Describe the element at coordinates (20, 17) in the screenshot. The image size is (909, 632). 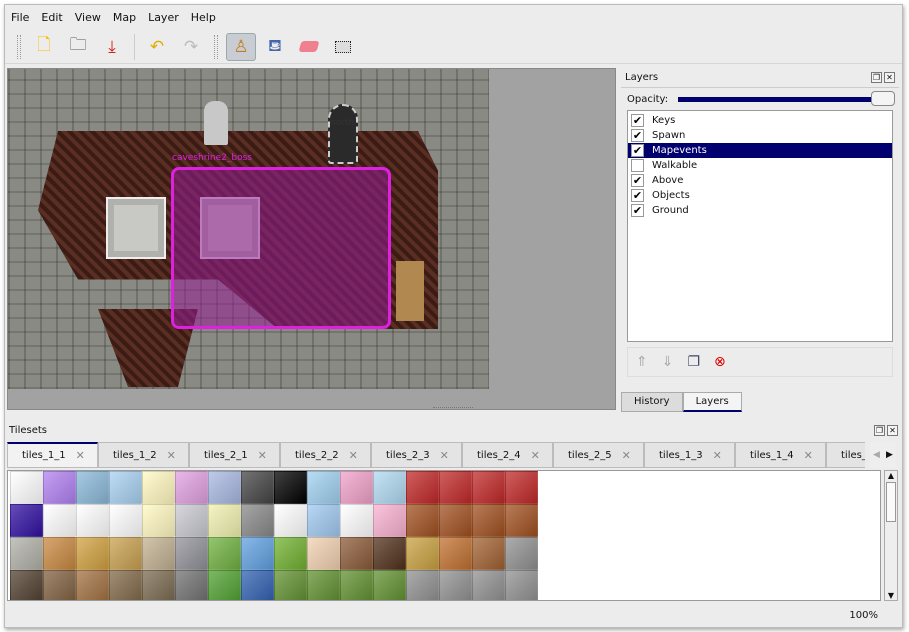
I see `menu-file: File` at that location.